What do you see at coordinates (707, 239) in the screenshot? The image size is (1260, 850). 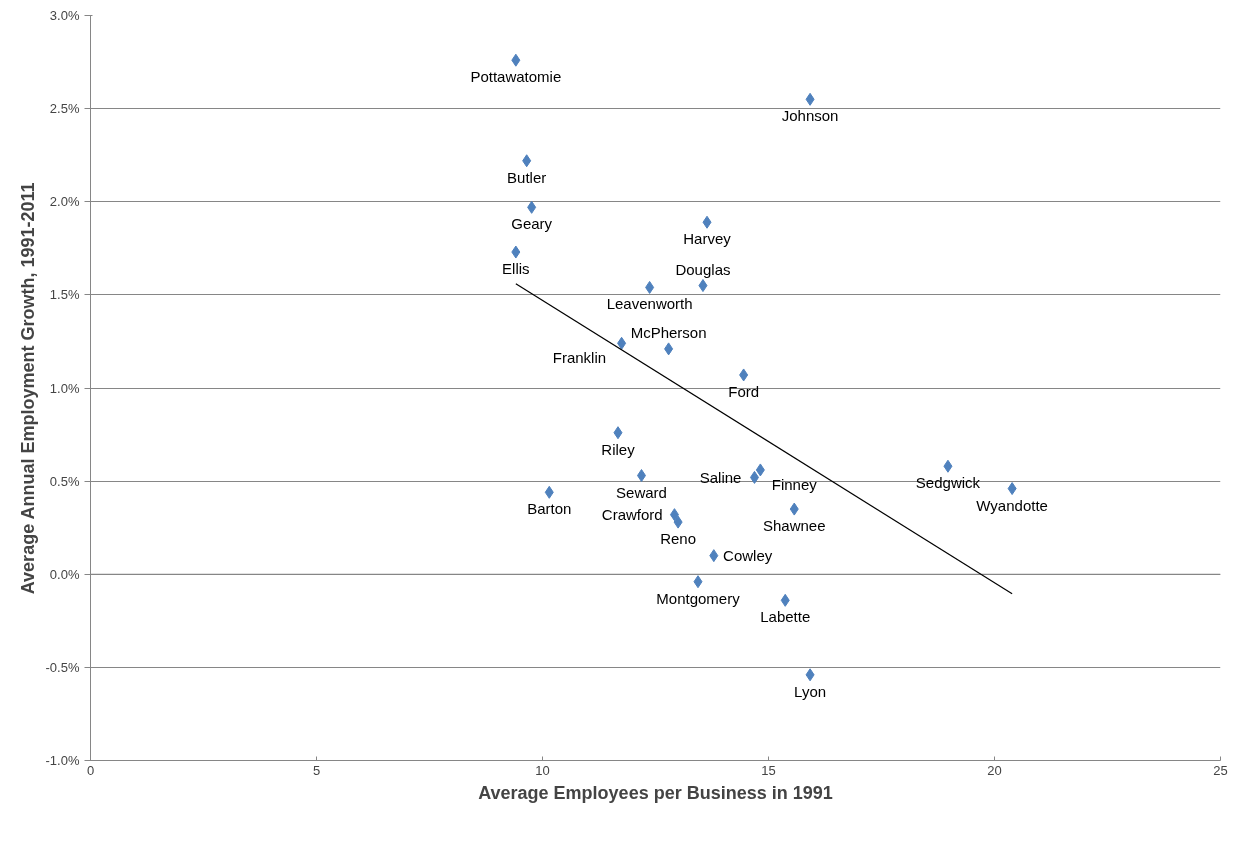 I see `data-label: Harvey` at bounding box center [707, 239].